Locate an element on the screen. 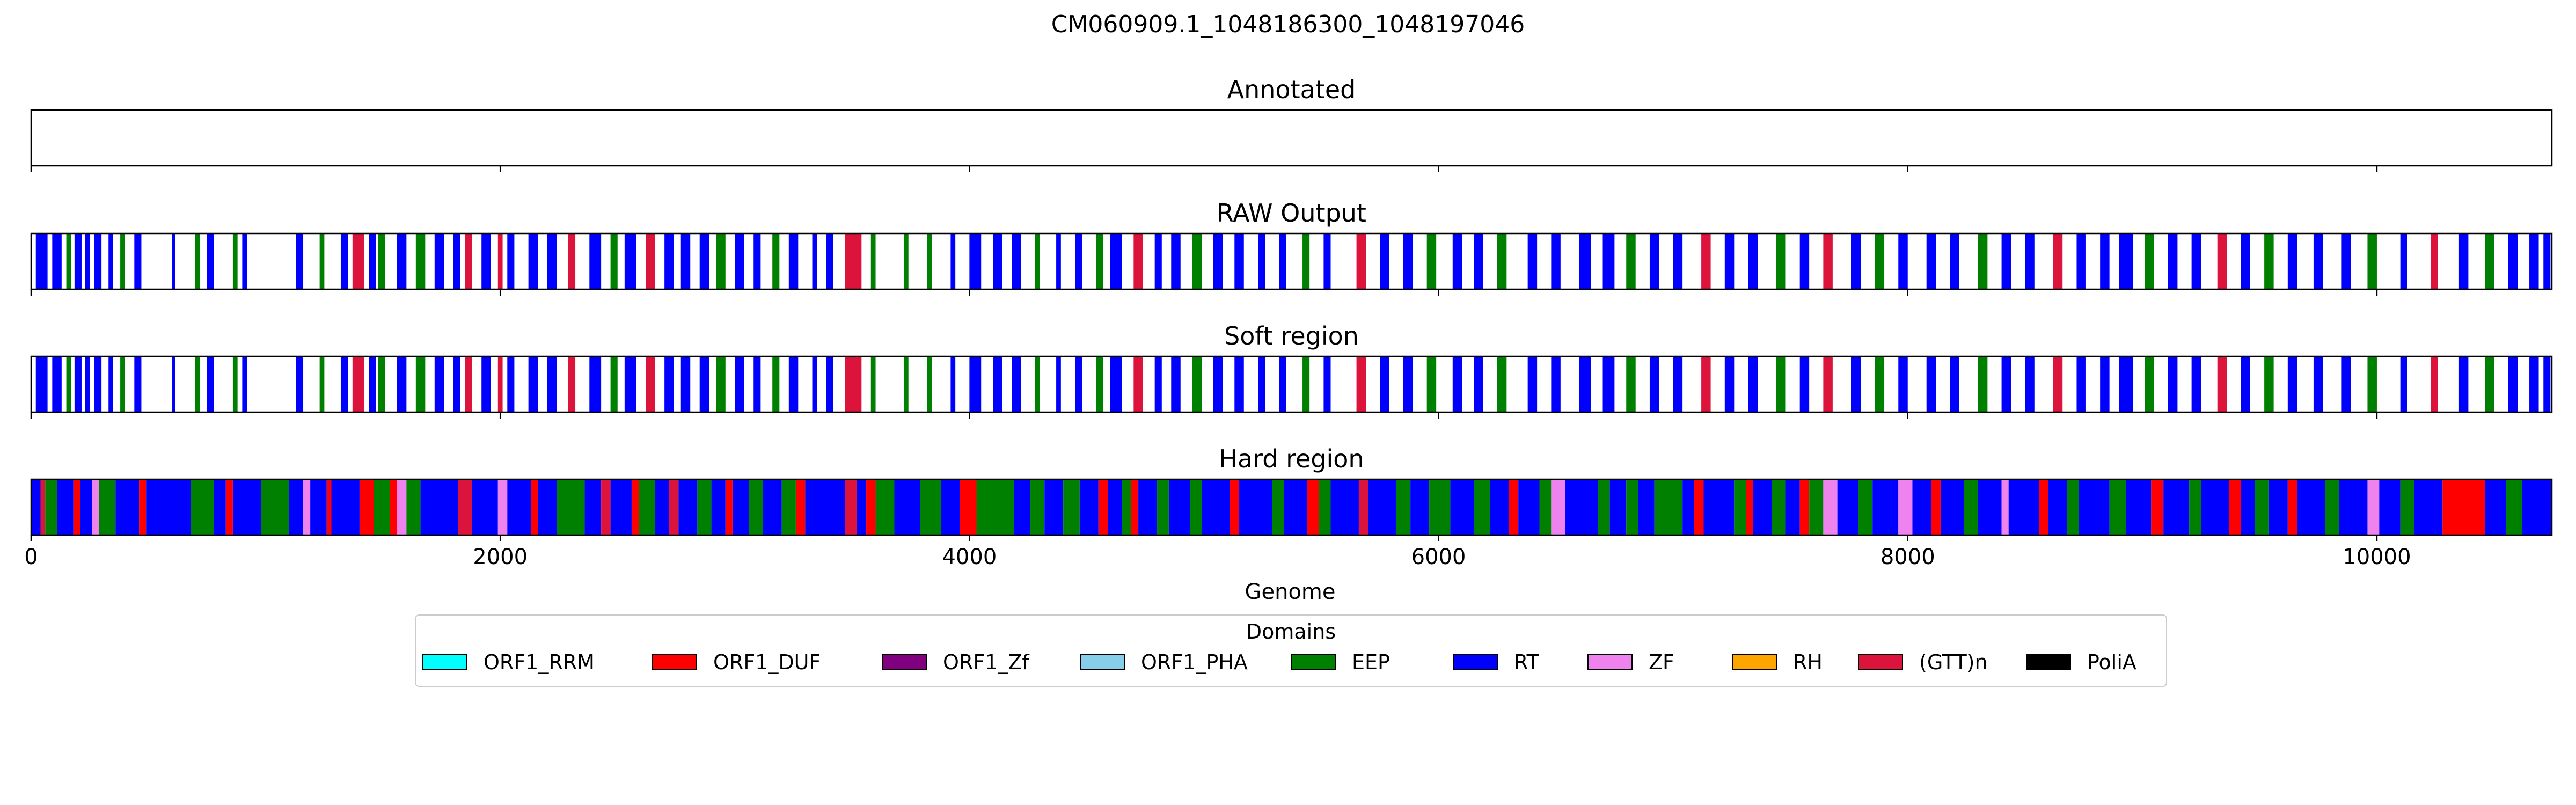 This screenshot has width=2576, height=805. legend-swatch is located at coordinates (1880, 662).